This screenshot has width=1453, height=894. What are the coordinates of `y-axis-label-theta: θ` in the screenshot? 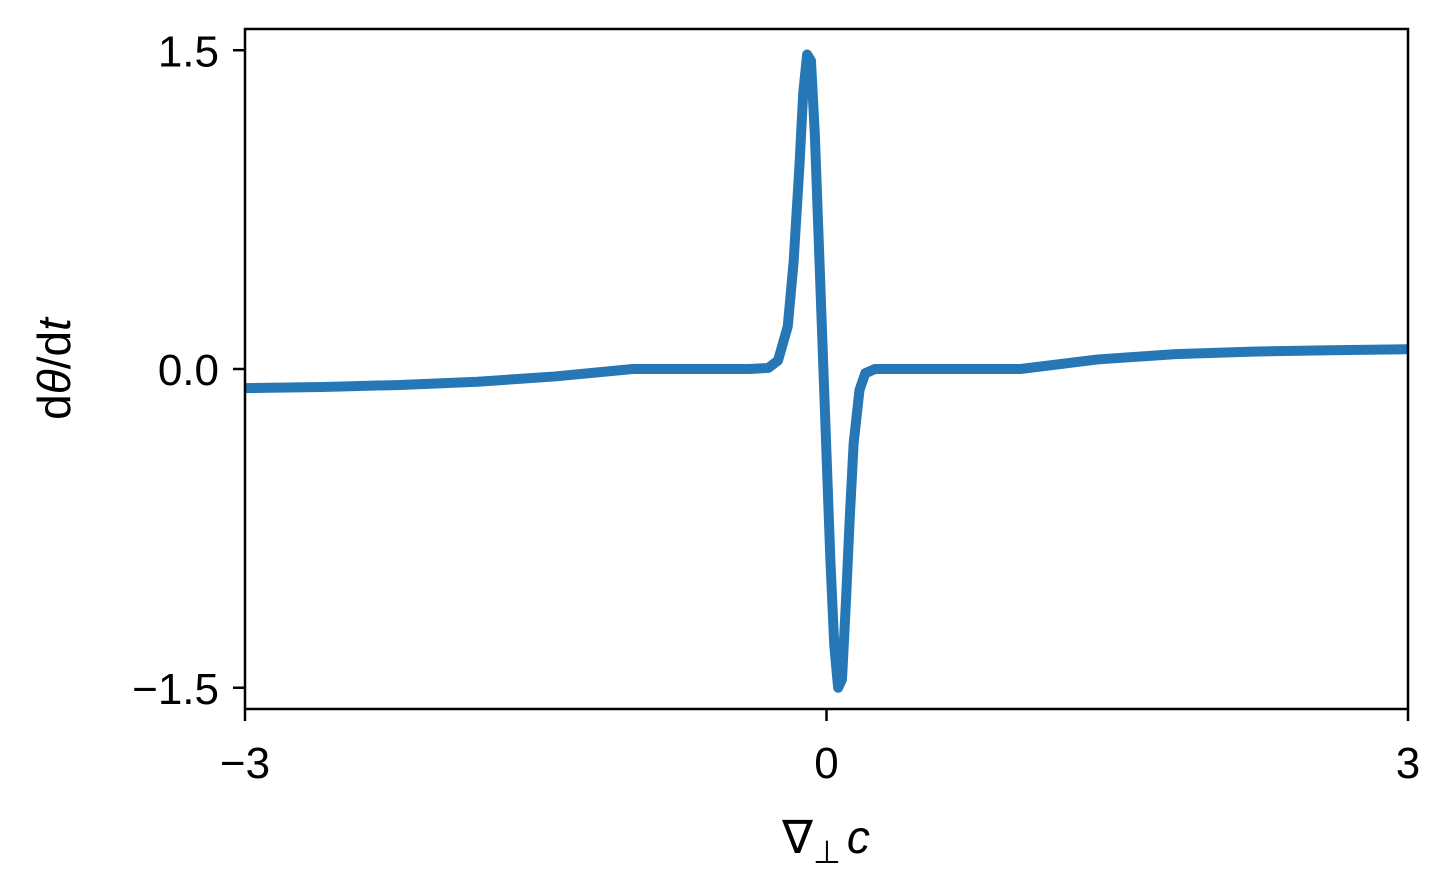 It's located at (54, 381).